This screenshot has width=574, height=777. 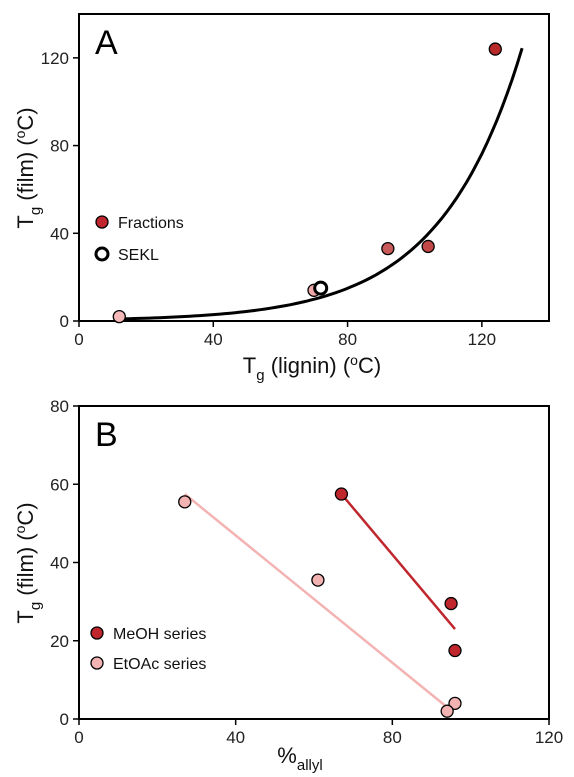 I want to click on y-tick-label: 120, so click(x=55, y=58).